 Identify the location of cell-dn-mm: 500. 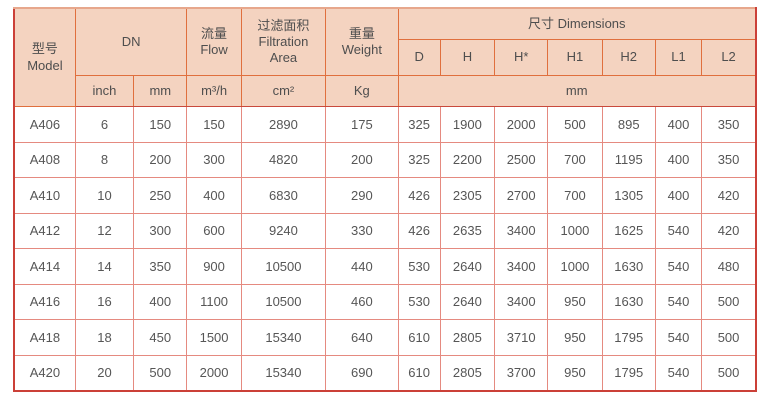
(160, 373).